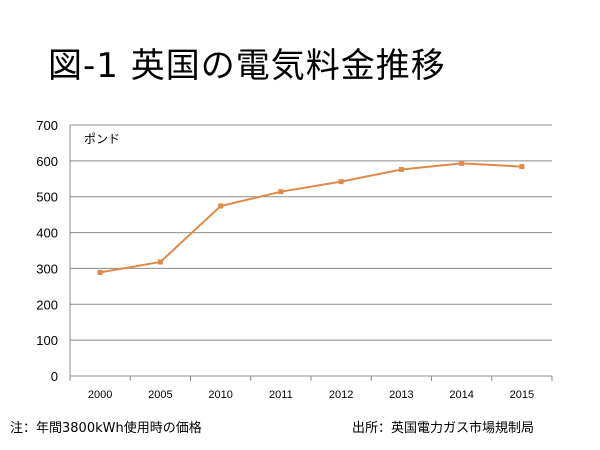  Describe the element at coordinates (47, 233) in the screenshot. I see `y-tick-label: 400` at that location.